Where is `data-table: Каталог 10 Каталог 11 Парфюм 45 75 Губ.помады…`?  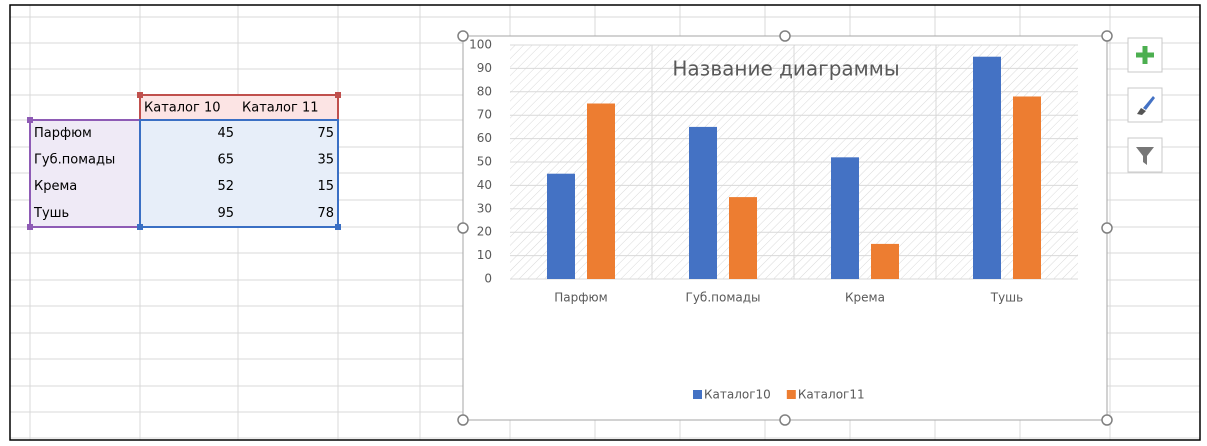
data-table: Каталог 10 Каталог 11 Парфюм 45 75 Губ.помады… is located at coordinates (184, 161).